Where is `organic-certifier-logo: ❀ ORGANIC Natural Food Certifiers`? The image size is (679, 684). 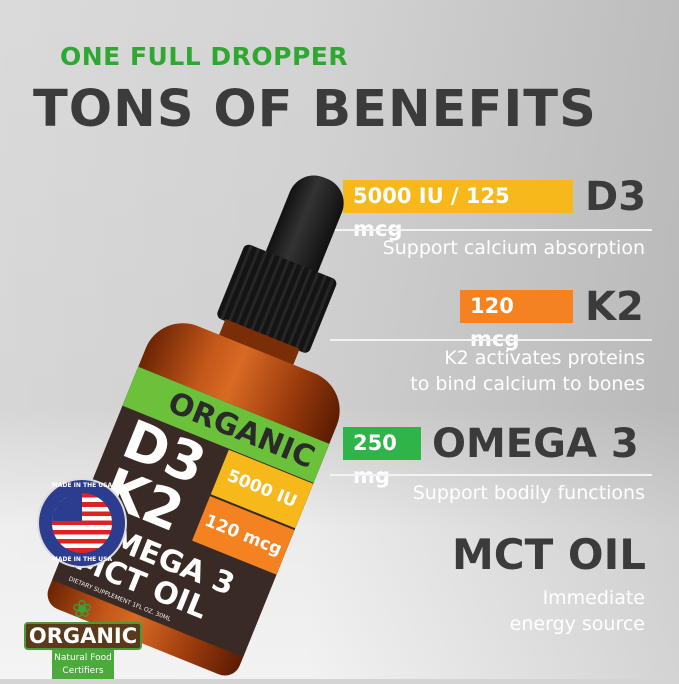 organic-certifier-logo: ❀ ORGANIC Natural Food Certifiers is located at coordinates (83, 637).